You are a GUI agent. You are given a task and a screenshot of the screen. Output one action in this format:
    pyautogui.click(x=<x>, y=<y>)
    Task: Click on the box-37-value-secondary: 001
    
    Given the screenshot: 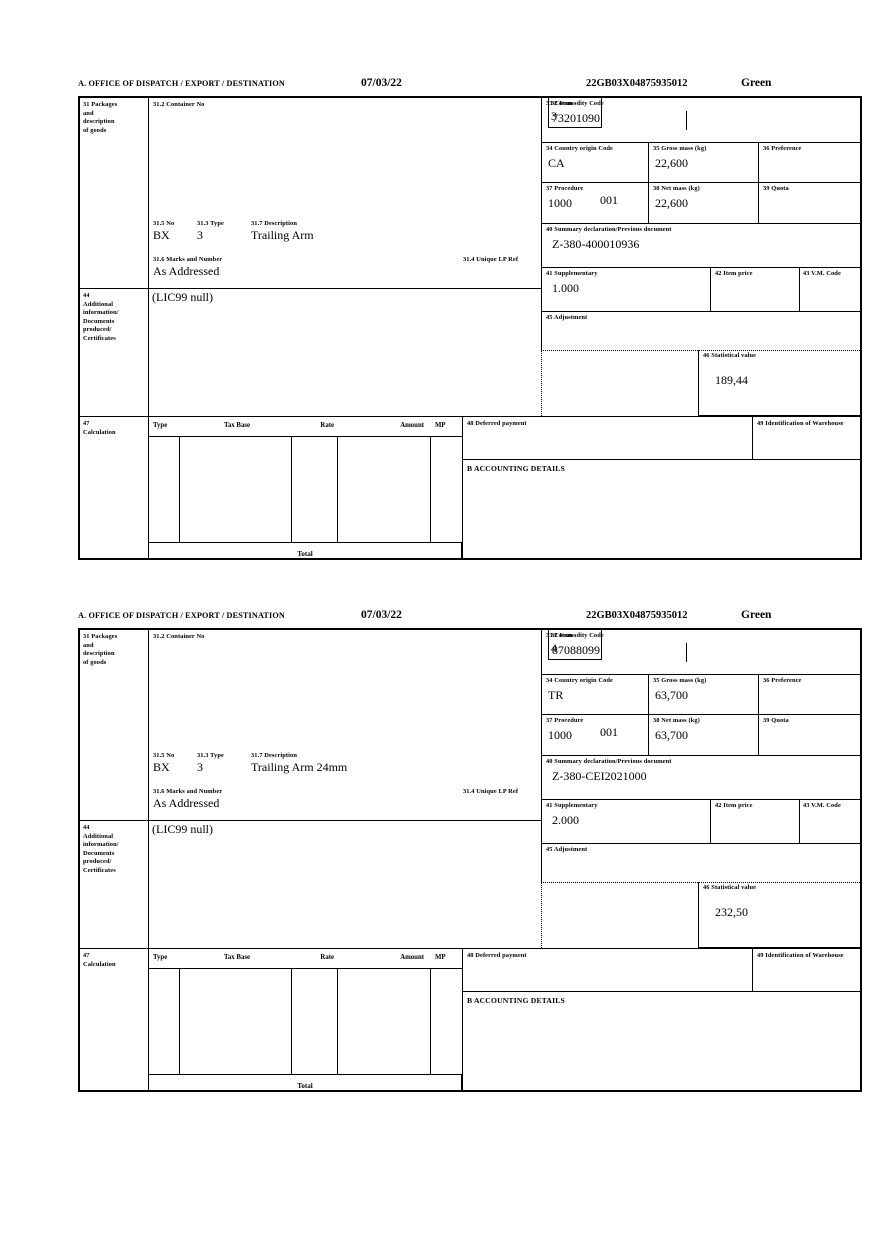 What is the action you would take?
    pyautogui.click(x=609, y=200)
    